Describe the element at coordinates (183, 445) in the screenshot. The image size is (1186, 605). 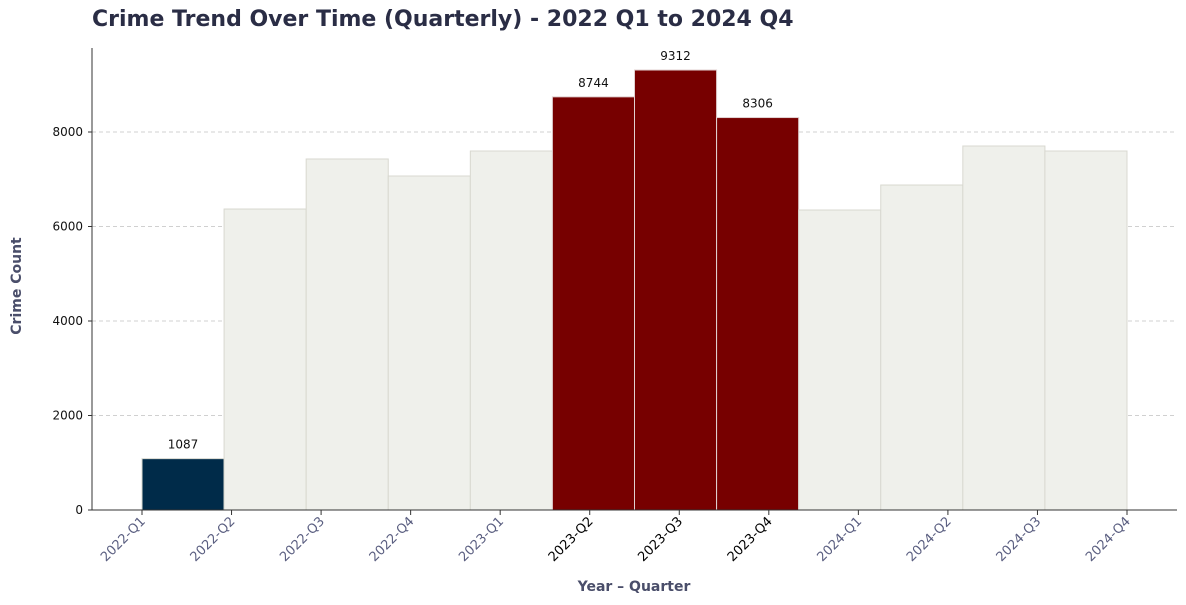
I see `value-label: 1087` at that location.